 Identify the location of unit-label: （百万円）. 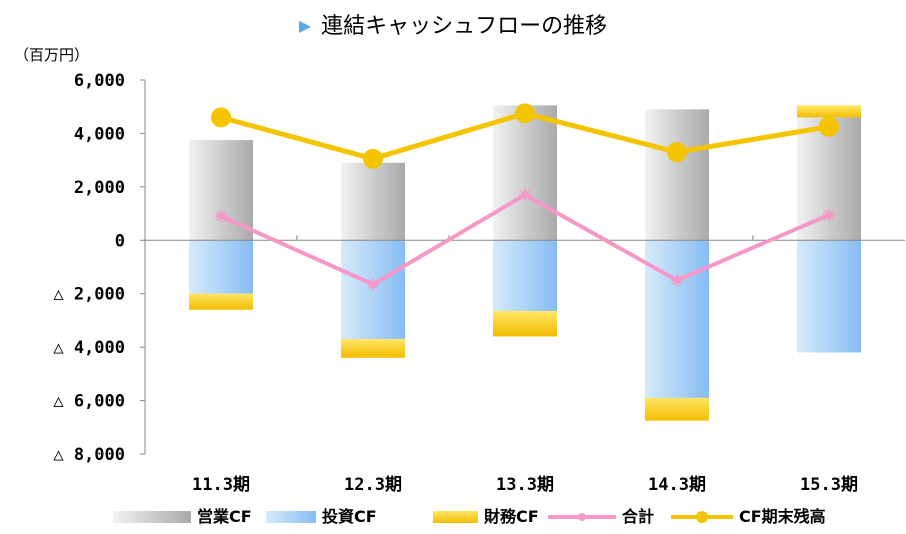
(52, 55).